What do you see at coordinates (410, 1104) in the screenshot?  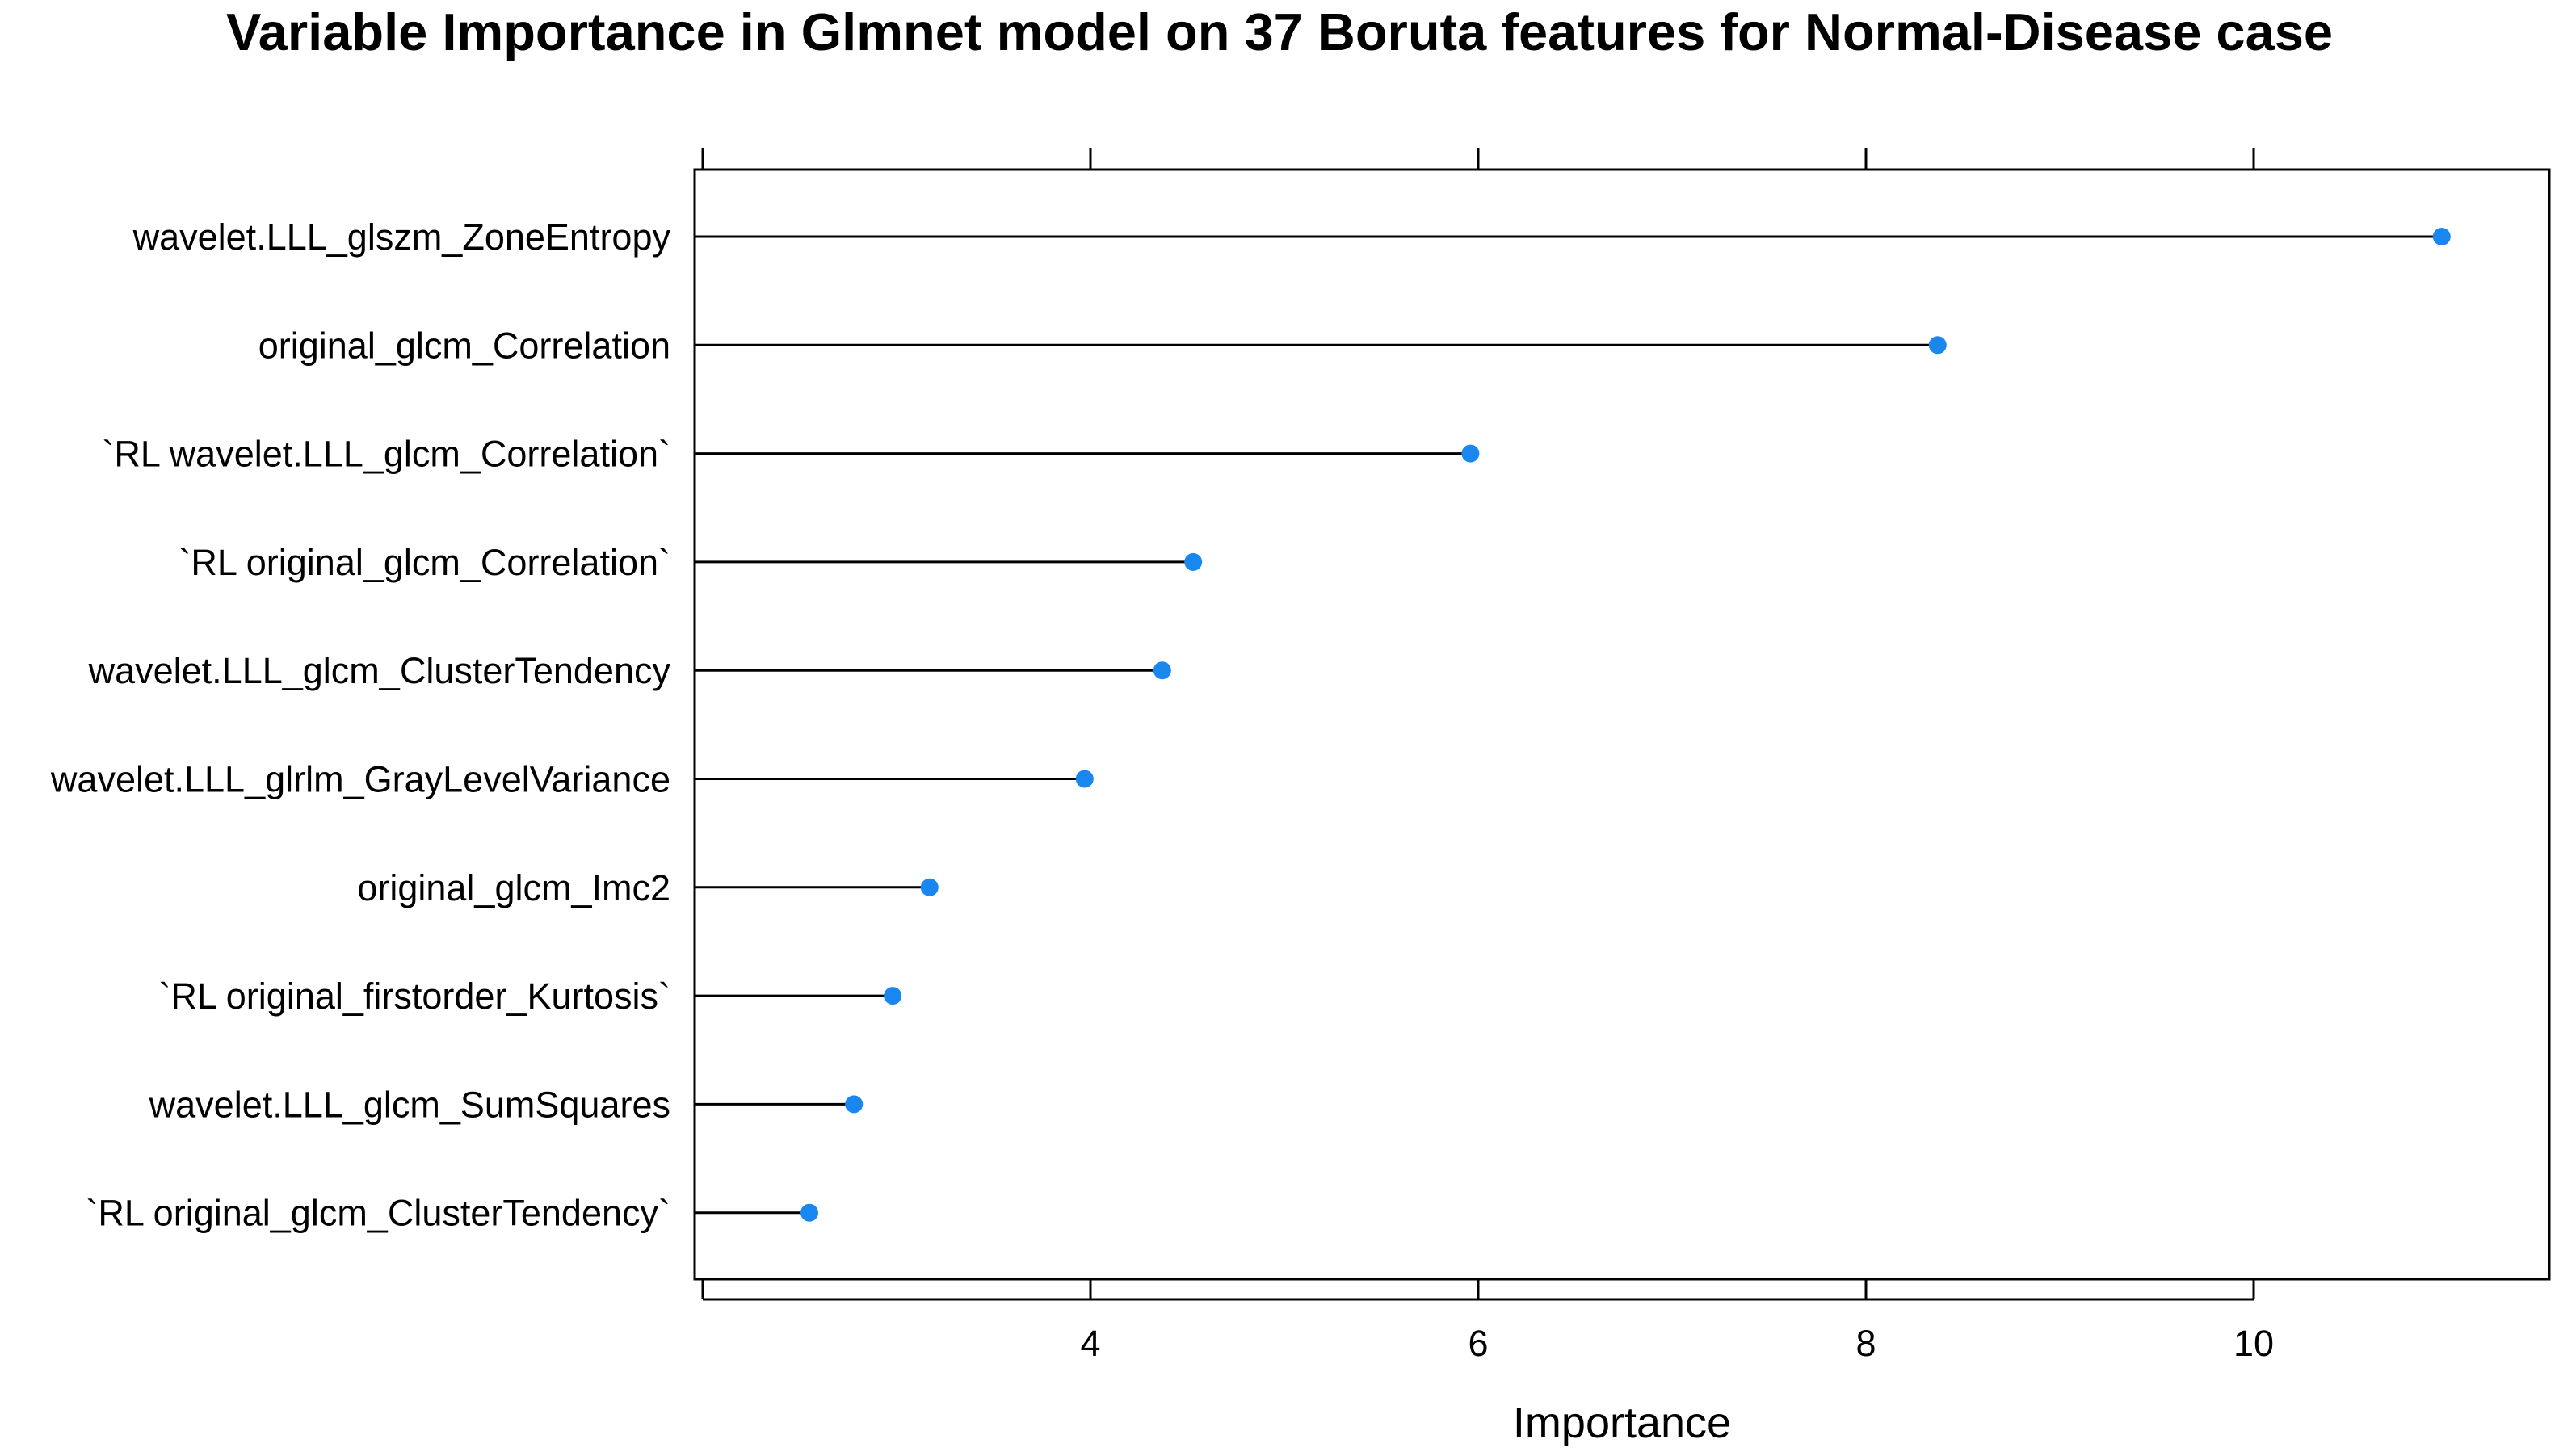 I see `category-label: wavelet.LLL_glcm_SumSquares` at bounding box center [410, 1104].